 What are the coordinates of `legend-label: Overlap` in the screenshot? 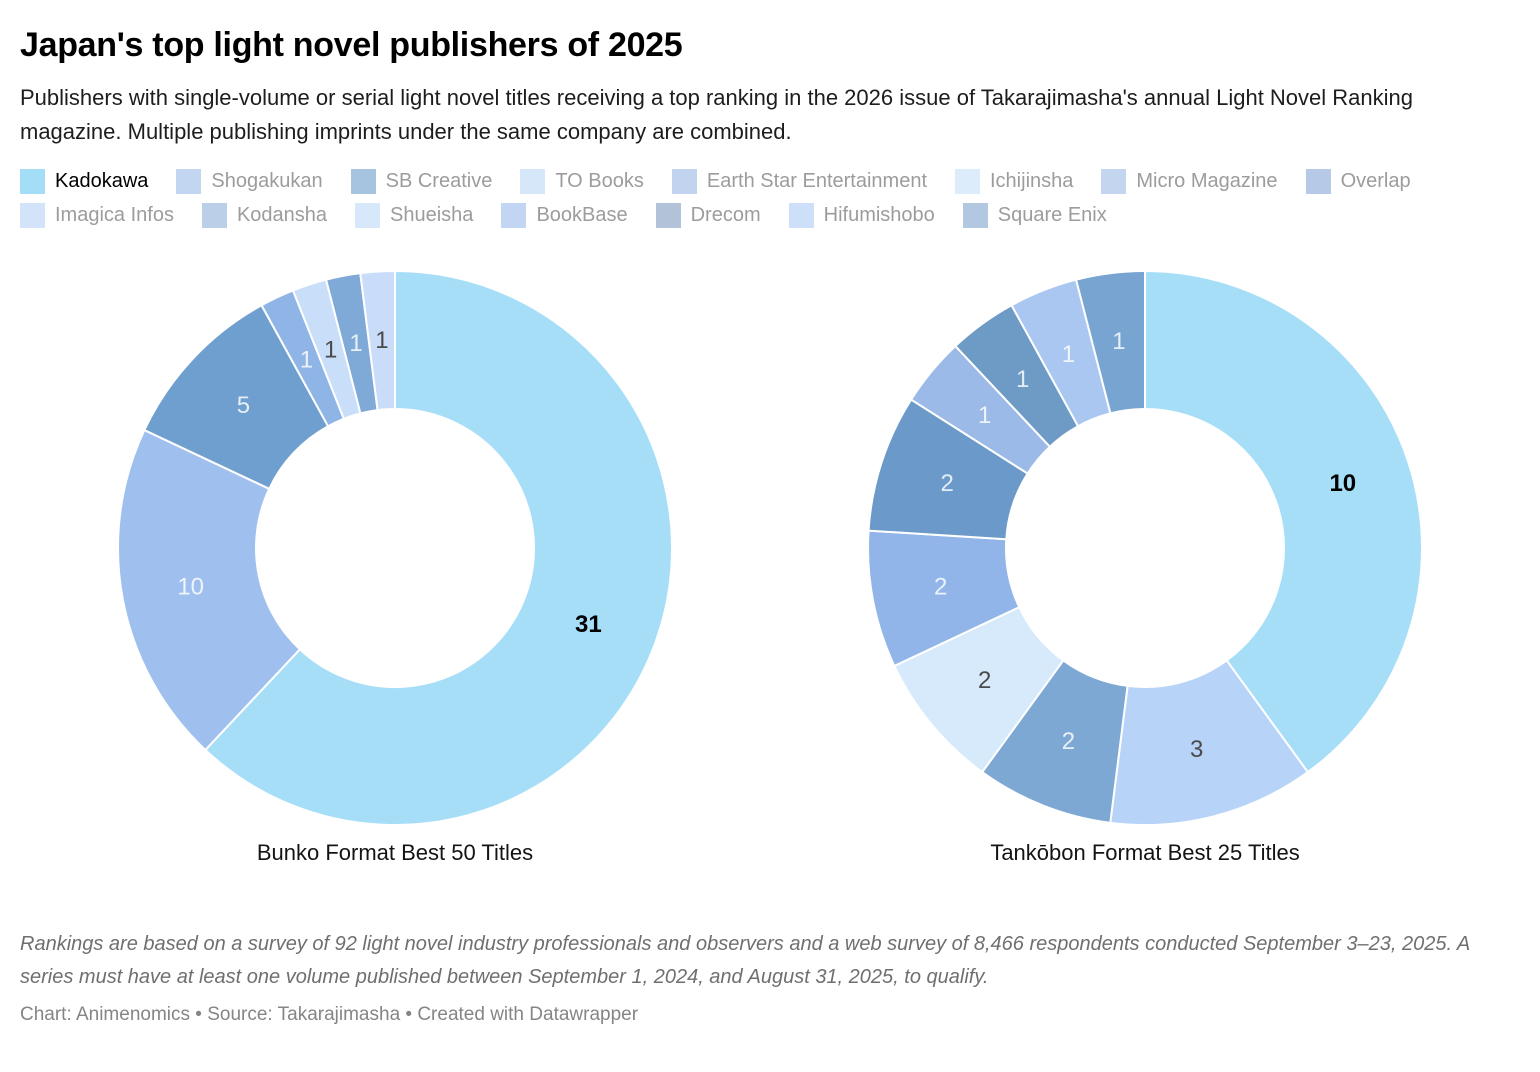 It's located at (1375, 181).